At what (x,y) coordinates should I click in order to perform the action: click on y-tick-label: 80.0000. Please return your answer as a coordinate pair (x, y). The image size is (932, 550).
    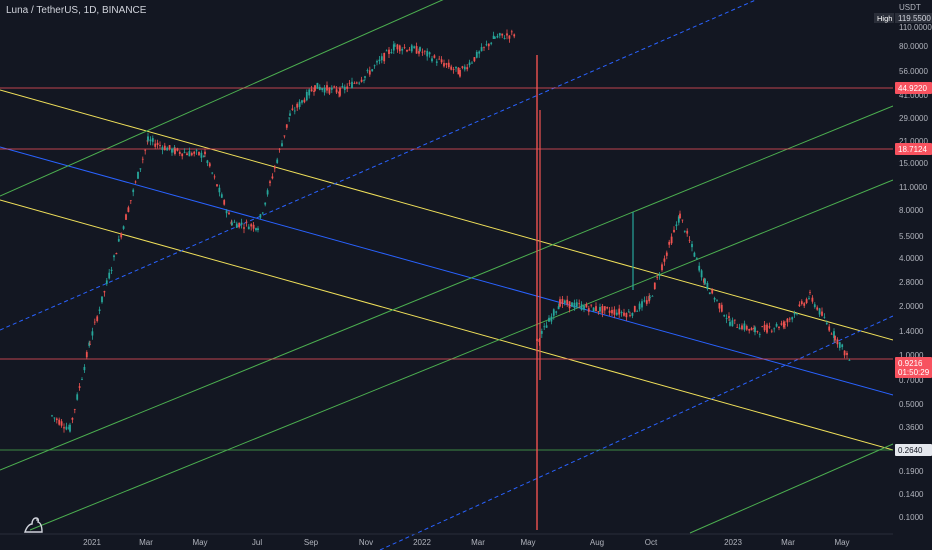
    Looking at the image, I should click on (913, 46).